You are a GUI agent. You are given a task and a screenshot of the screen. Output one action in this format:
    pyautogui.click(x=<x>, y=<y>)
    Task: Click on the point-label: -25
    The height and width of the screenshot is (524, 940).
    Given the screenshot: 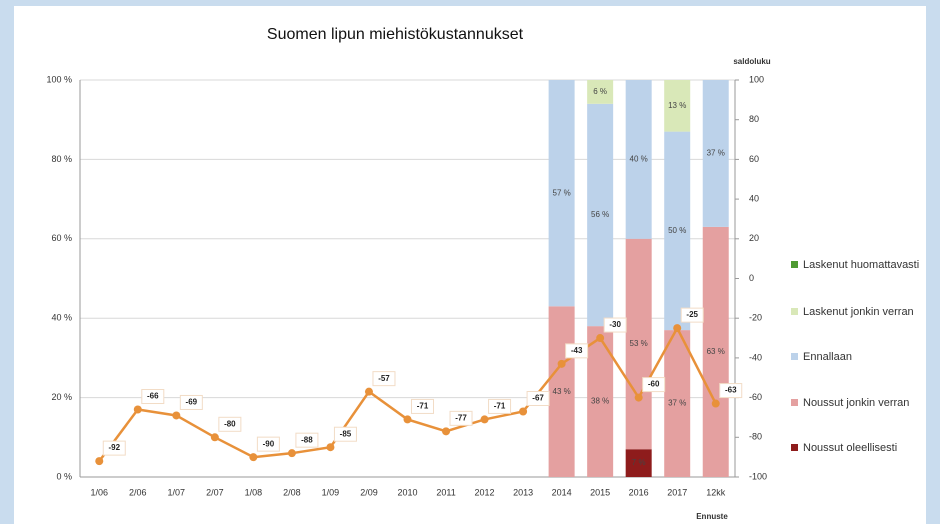 What is the action you would take?
    pyautogui.click(x=692, y=314)
    